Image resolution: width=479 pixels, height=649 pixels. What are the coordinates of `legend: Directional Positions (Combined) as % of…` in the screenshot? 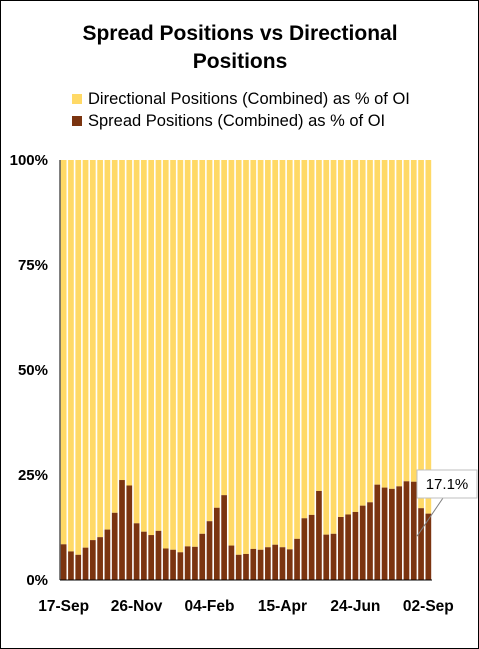 It's located at (241, 110).